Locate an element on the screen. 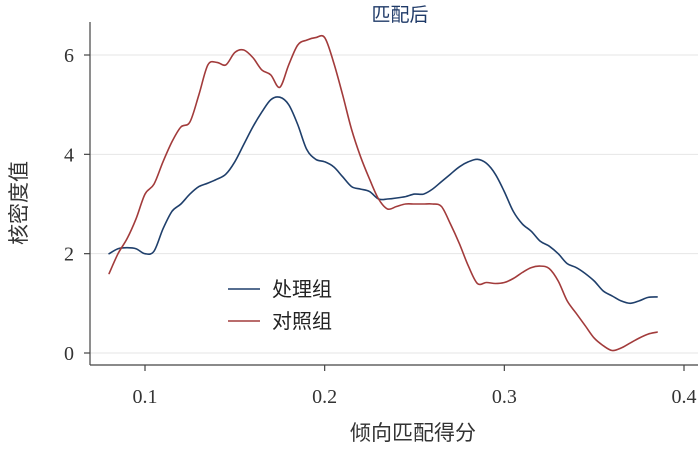 Image resolution: width=700 pixels, height=449 pixels. x-axis-title: 倾向匹配得分 is located at coordinates (413, 433).